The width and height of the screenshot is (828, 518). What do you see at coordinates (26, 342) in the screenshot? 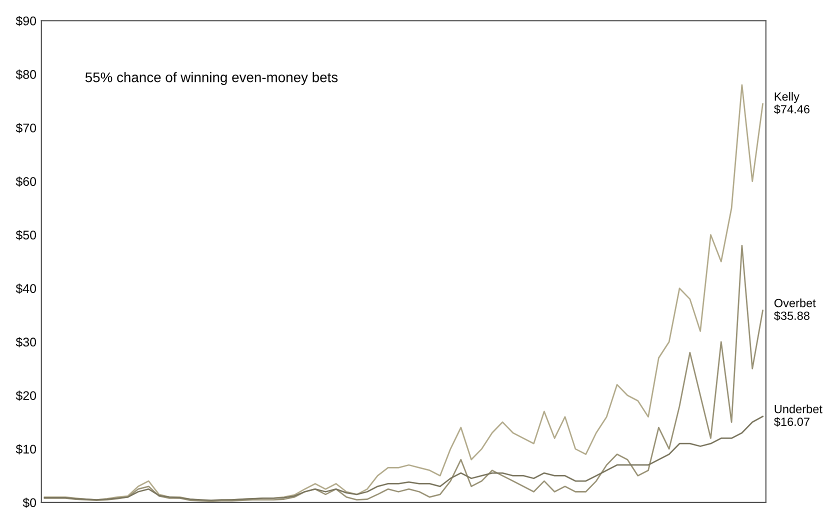
I see `y-tick-label: $30` at bounding box center [26, 342].